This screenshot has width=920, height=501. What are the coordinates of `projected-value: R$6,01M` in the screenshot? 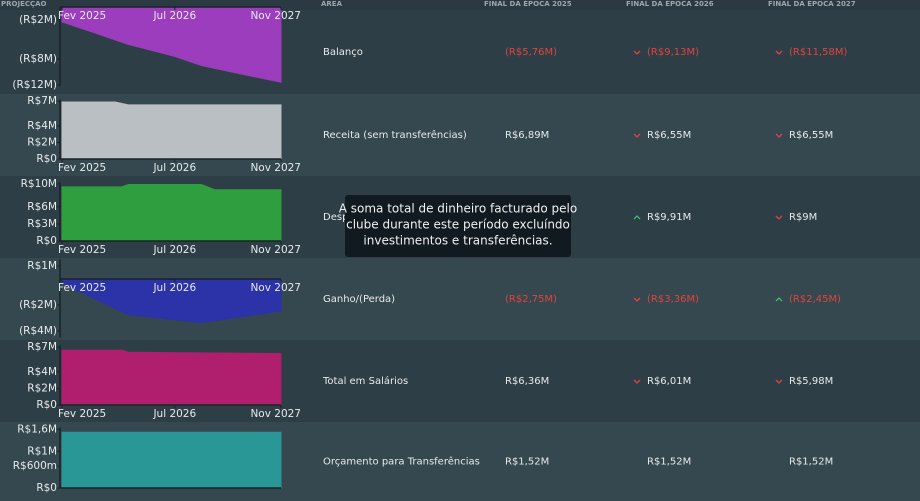 It's located at (669, 381).